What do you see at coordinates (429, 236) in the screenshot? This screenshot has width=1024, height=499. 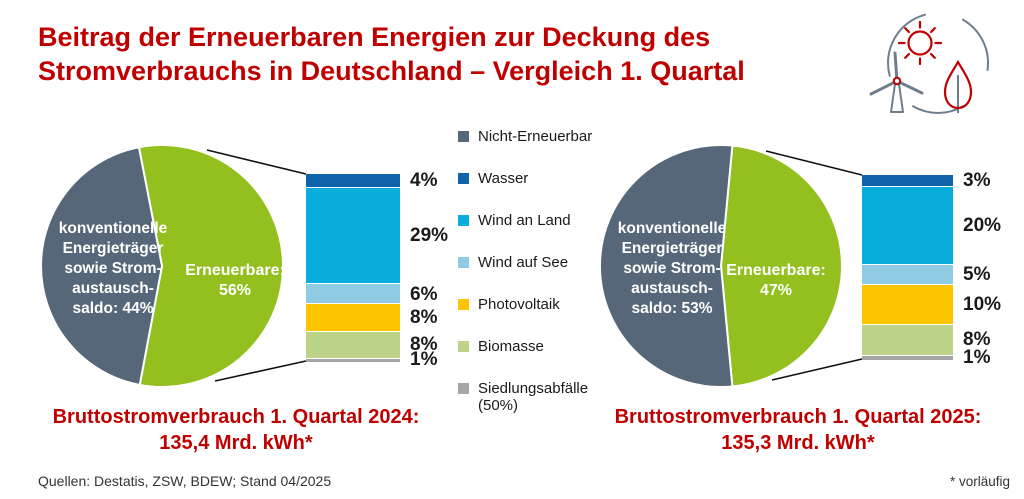 I see `bar-percent-label: 29%` at bounding box center [429, 236].